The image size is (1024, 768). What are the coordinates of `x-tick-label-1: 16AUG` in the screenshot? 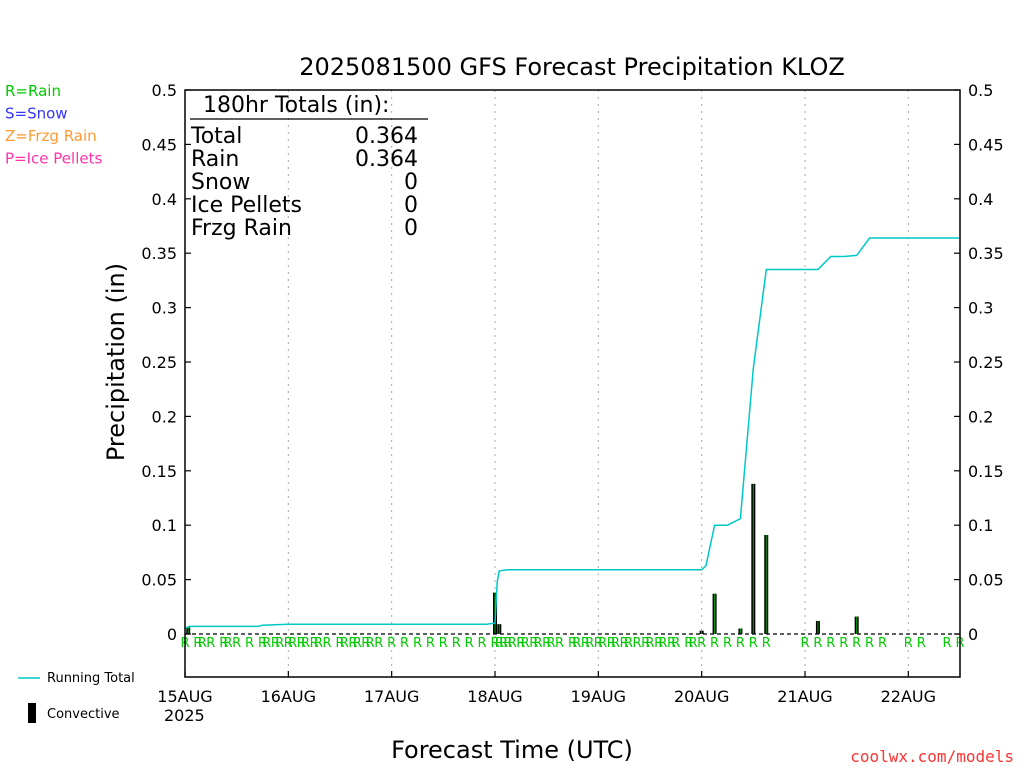 It's located at (288, 696).